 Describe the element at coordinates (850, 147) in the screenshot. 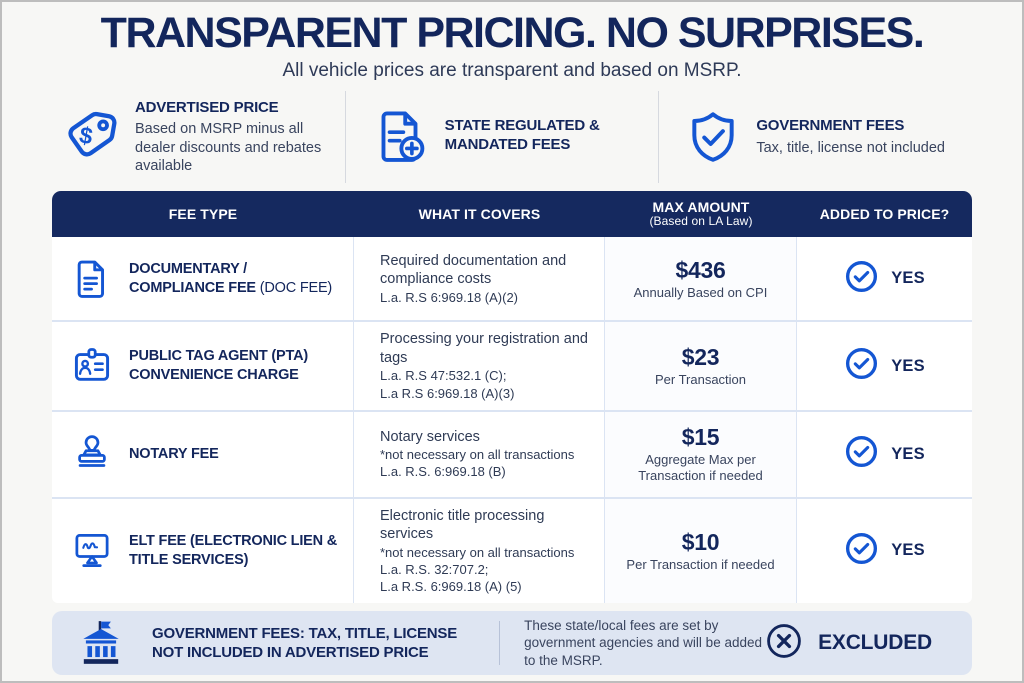

I see `feature-description: Tax, title, license not included` at that location.